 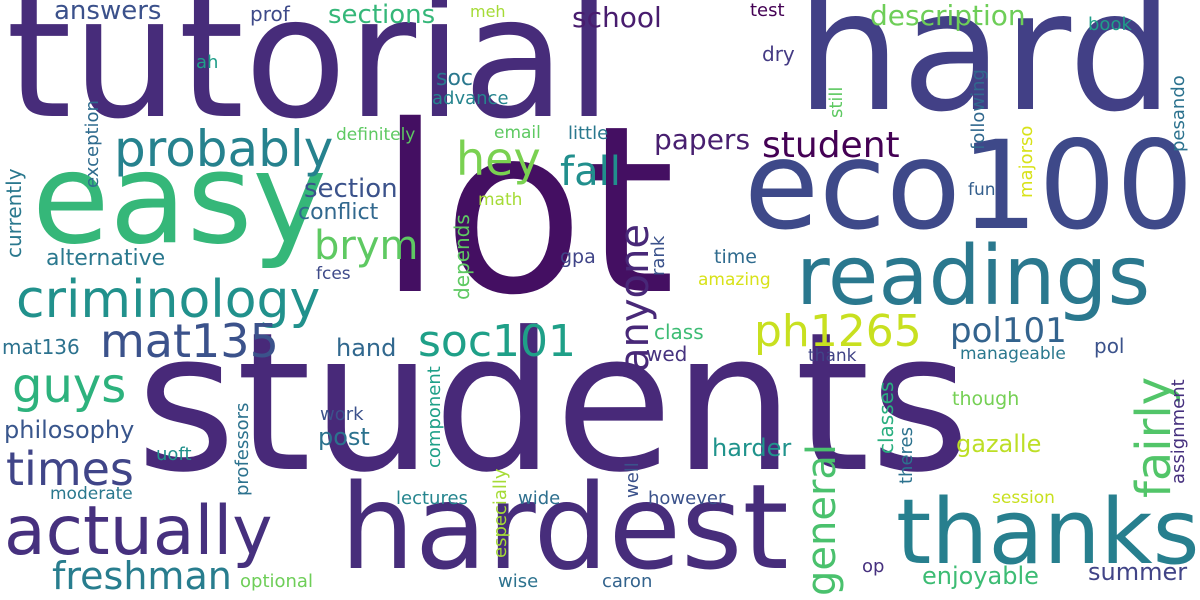 I want to click on word-post: post, so click(x=344, y=437).